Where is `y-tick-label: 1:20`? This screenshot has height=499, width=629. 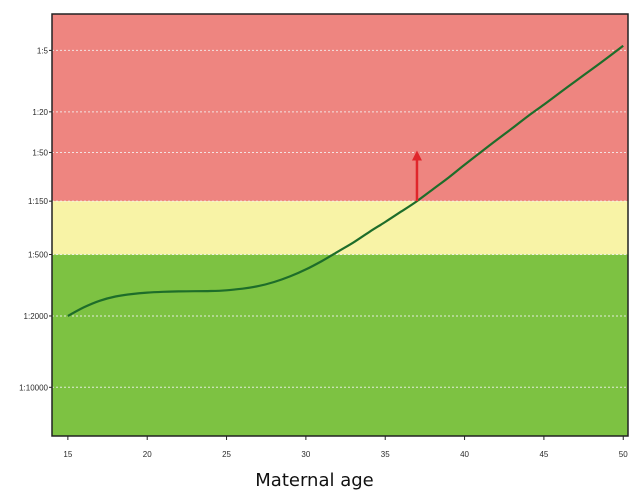 y-tick-label: 1:20 is located at coordinates (40, 112).